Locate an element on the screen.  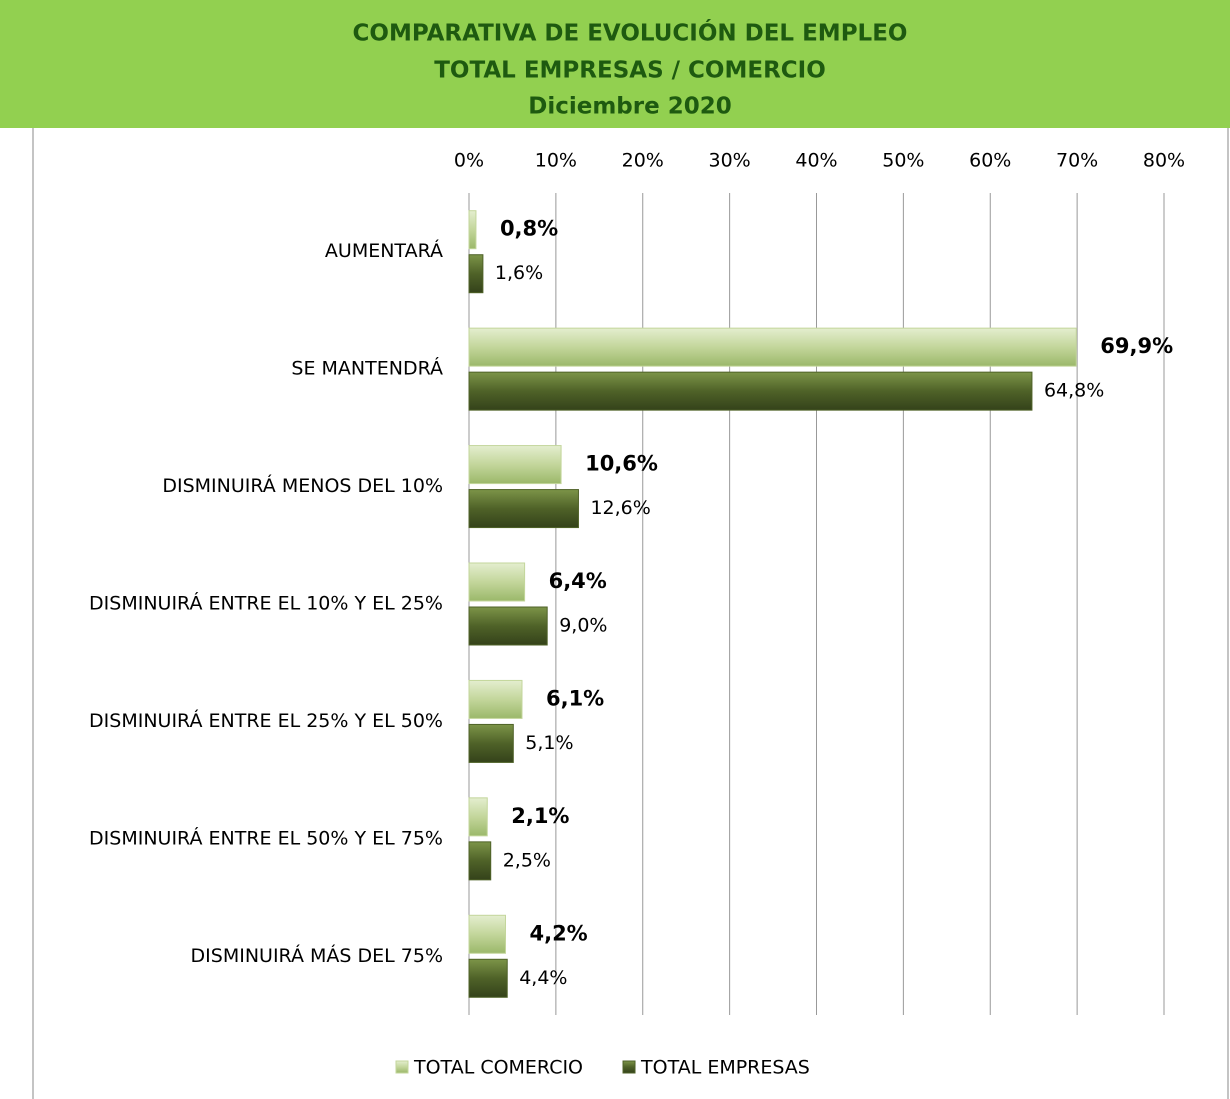
data-label: 4,2% is located at coordinates (558, 933).